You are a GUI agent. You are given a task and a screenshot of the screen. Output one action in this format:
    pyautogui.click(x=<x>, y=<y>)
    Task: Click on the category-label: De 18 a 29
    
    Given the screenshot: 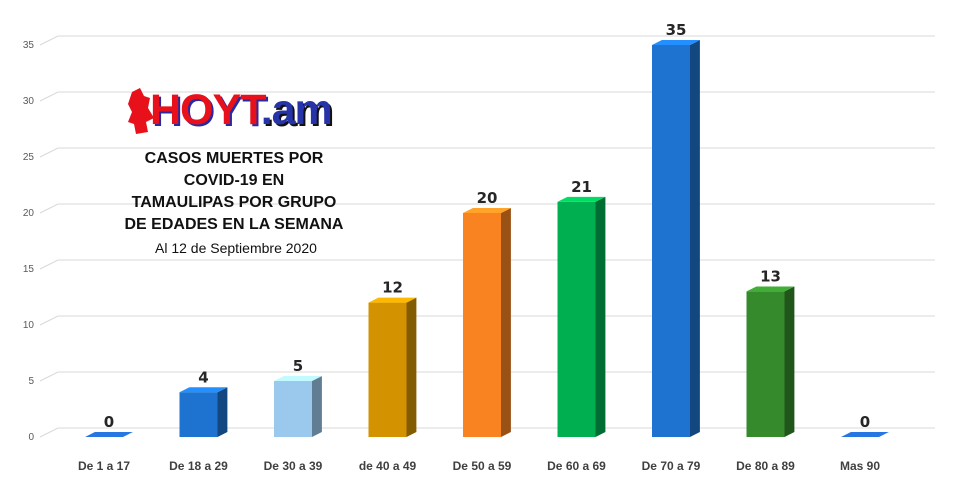 What is the action you would take?
    pyautogui.click(x=198, y=466)
    